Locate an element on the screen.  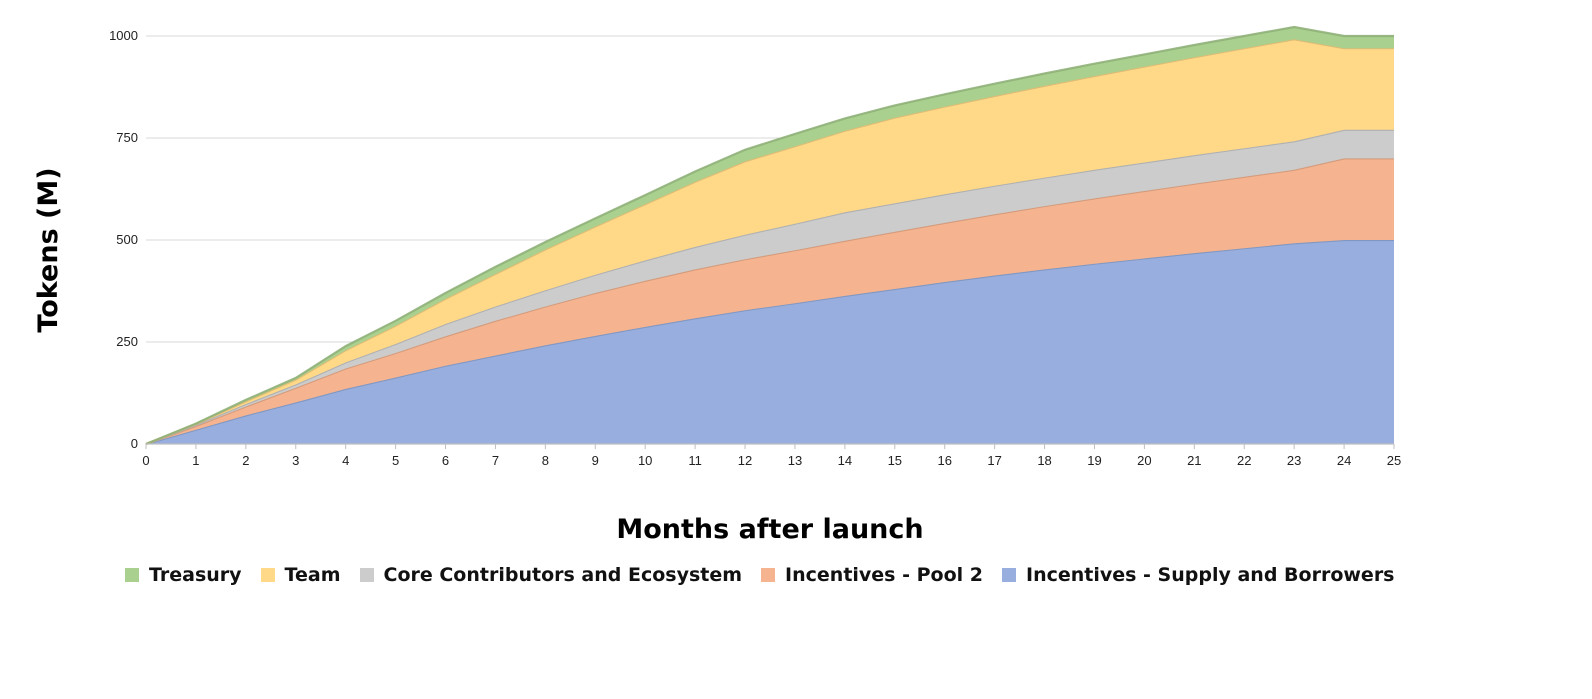
x-tick-label: 19 is located at coordinates (1094, 460).